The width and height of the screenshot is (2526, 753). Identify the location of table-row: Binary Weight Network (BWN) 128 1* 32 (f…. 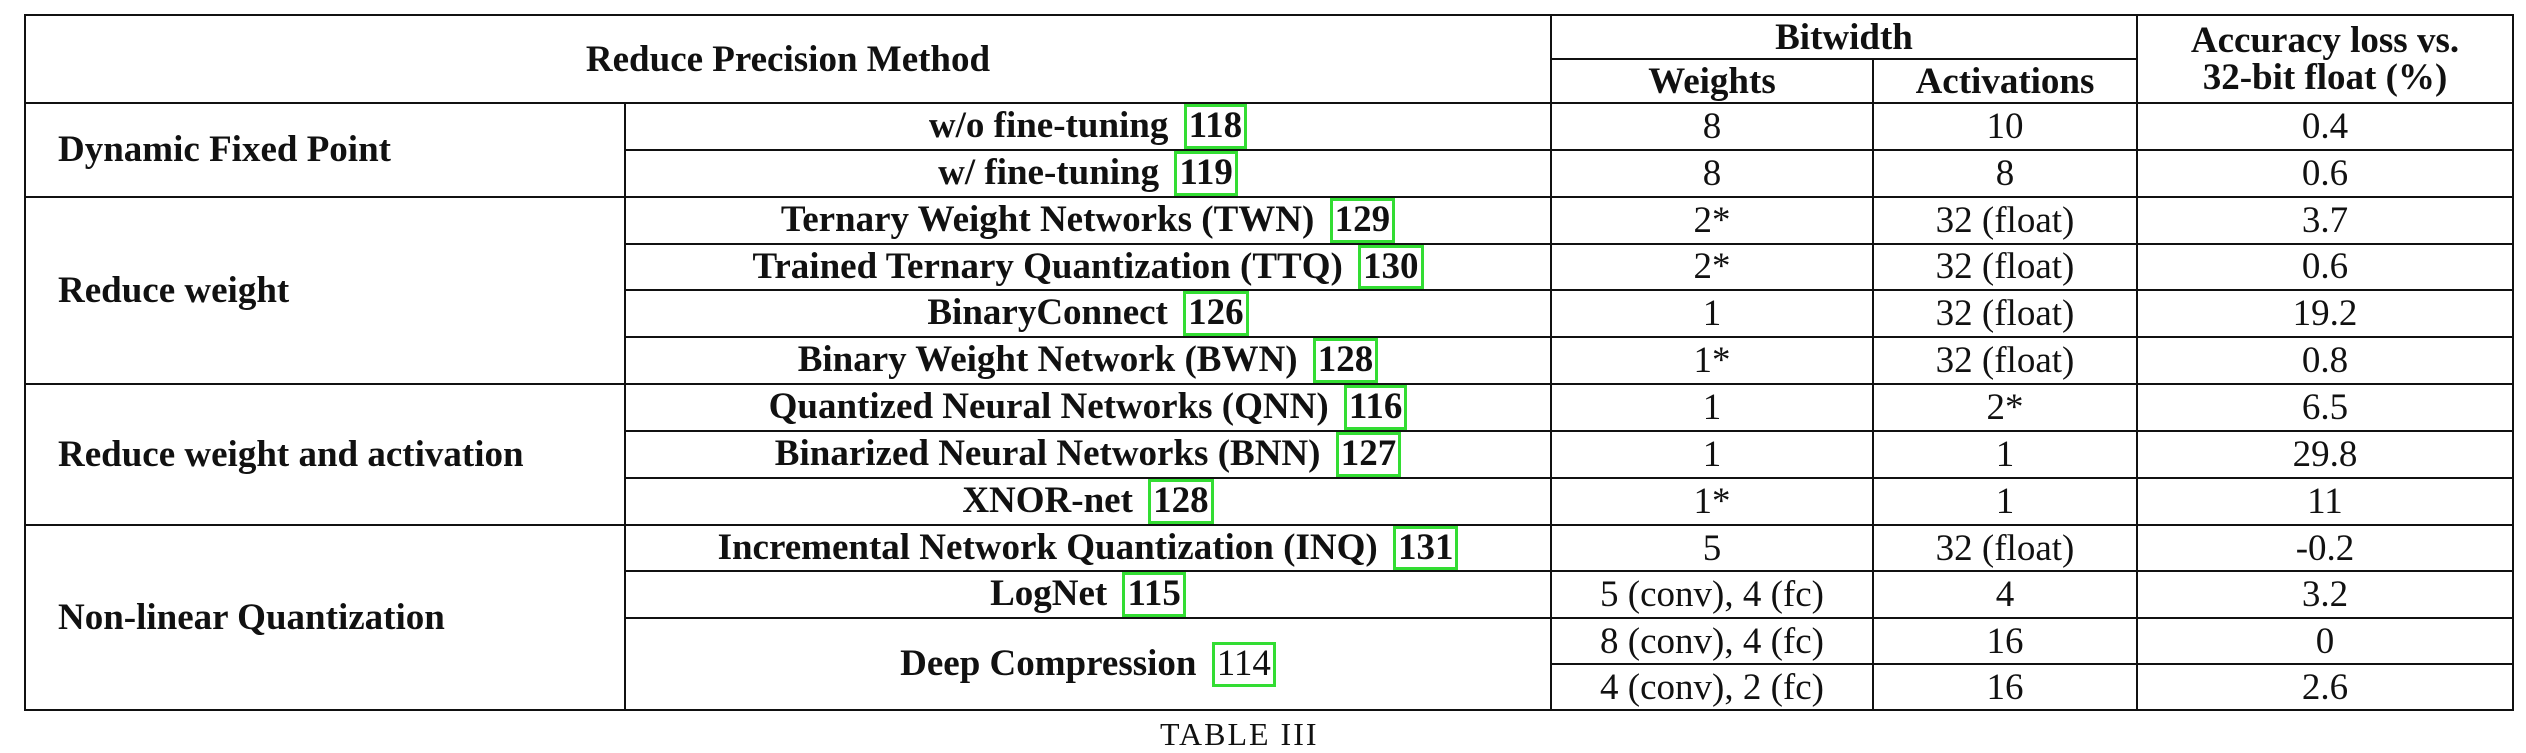
(1269, 361).